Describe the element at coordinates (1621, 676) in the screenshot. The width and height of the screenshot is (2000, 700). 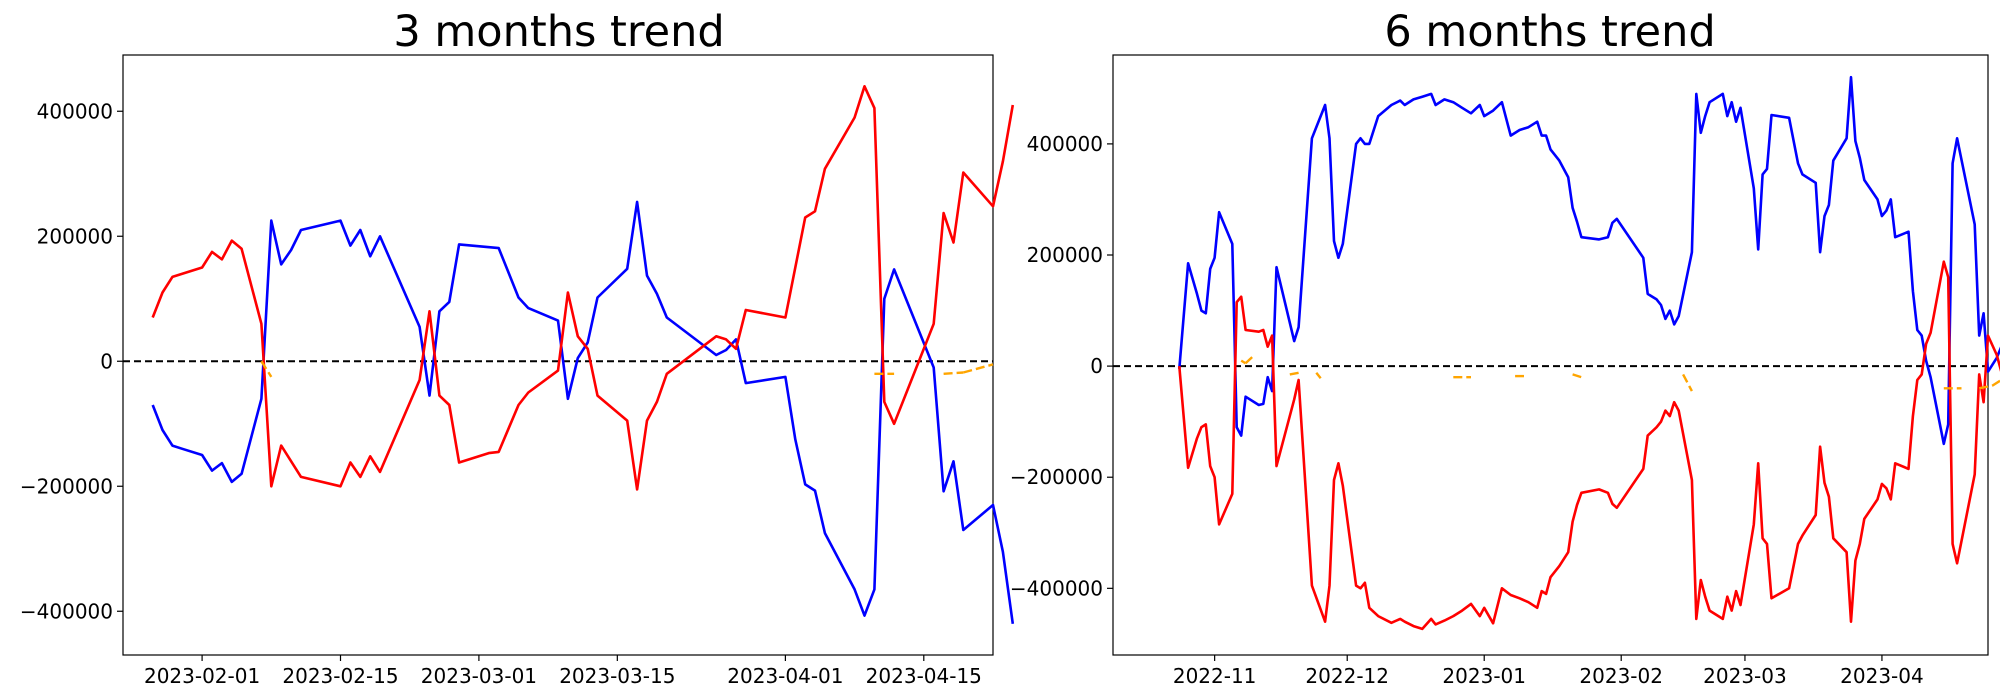
I see `x-tick-label: 2023-02` at that location.